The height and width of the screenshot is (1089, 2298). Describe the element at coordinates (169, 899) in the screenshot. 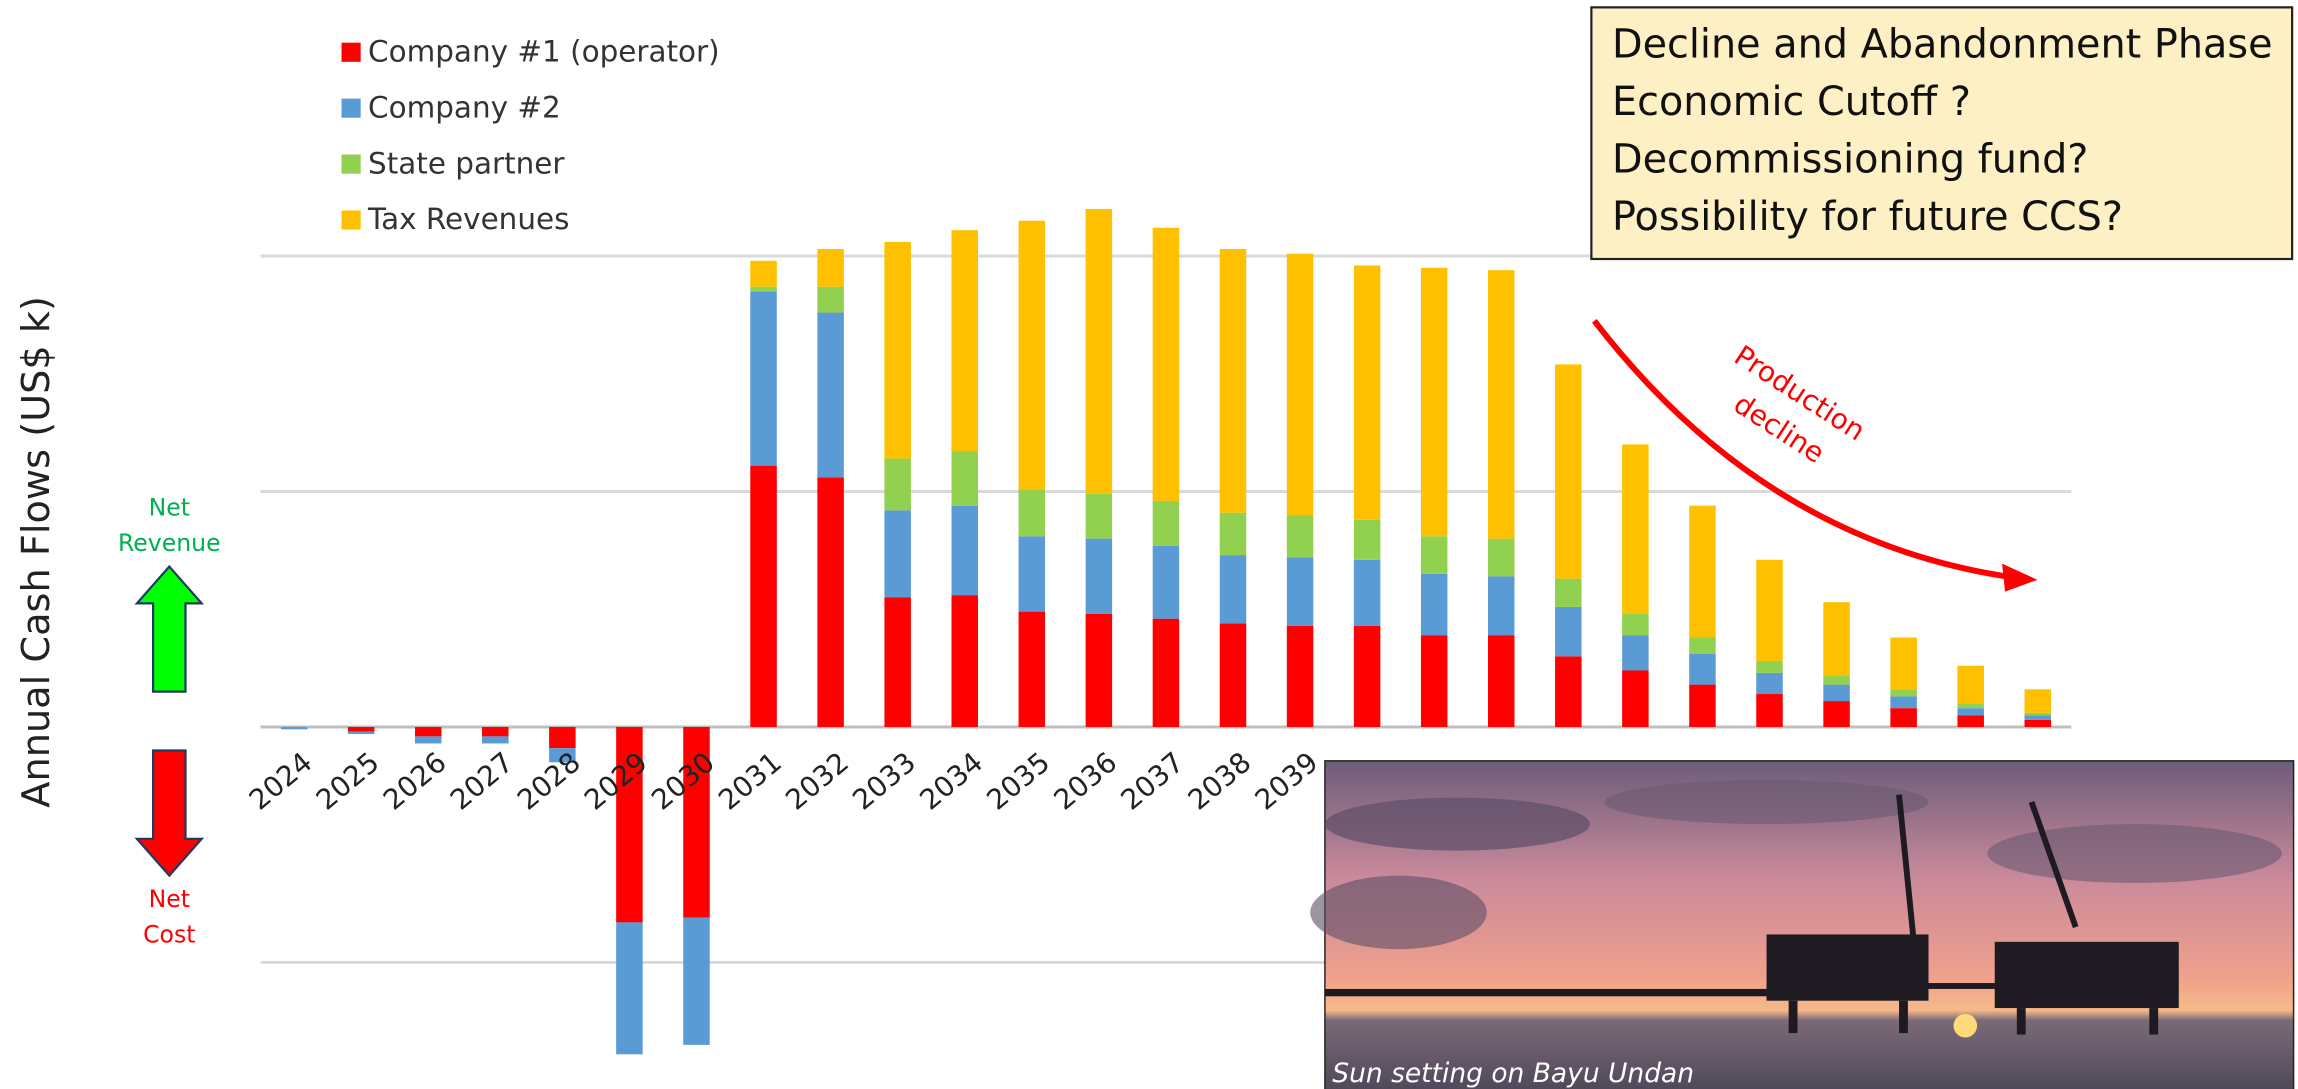

I see `net-cost-label: Net` at that location.